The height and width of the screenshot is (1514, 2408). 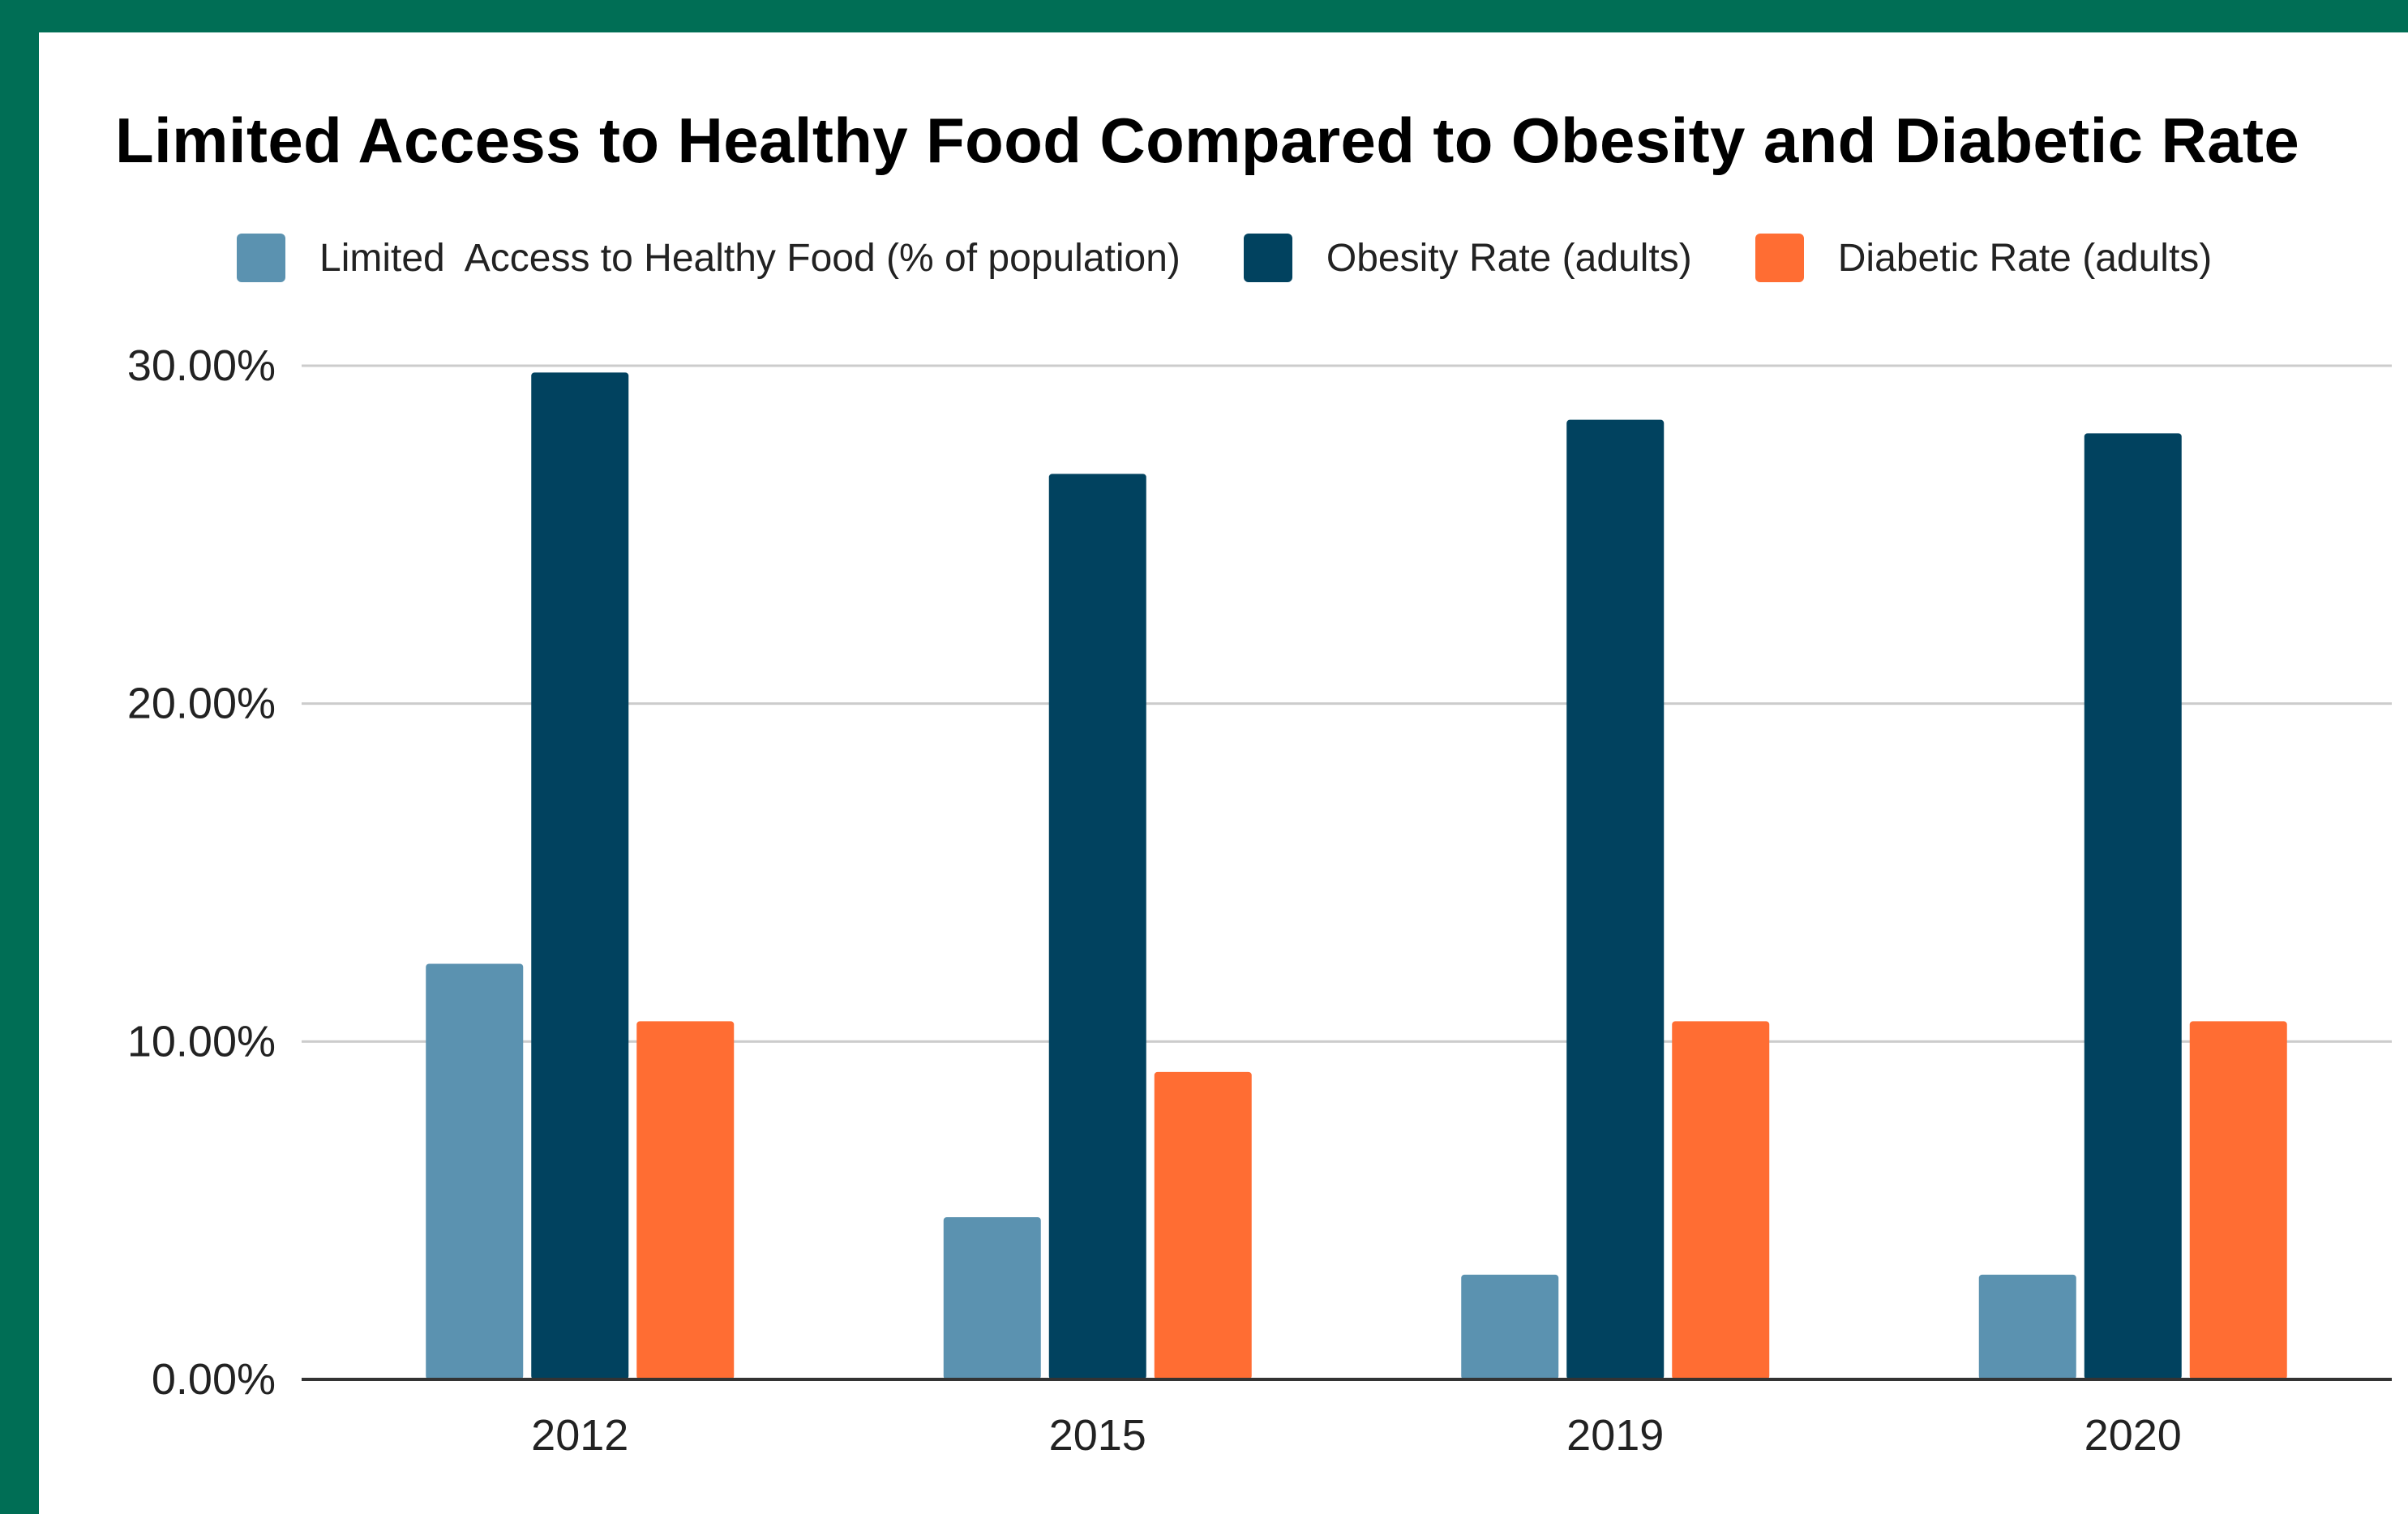 I want to click on legend-item-diabetic: Diabetic Rate (adults), so click(x=1984, y=258).